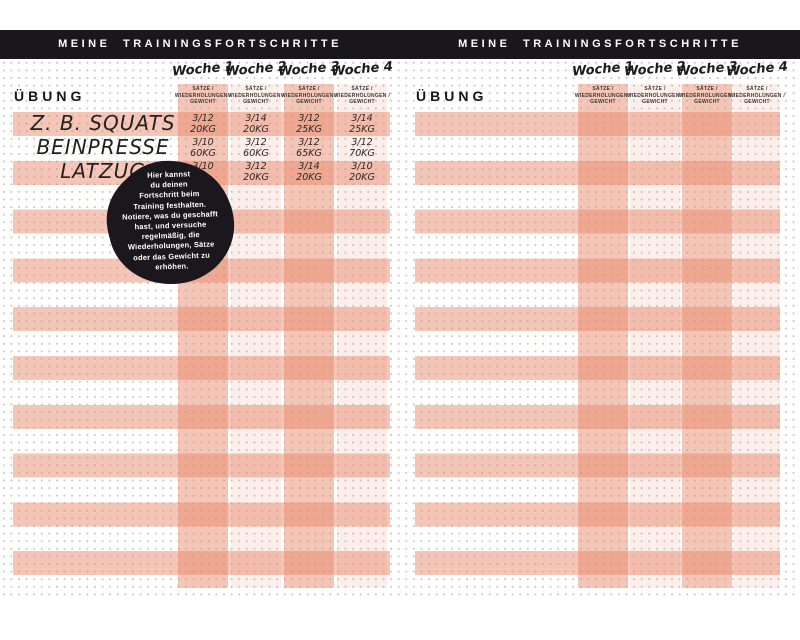 This screenshot has height=640, width=800. Describe the element at coordinates (655, 336) in the screenshot. I see `week2-column-band-right` at that location.